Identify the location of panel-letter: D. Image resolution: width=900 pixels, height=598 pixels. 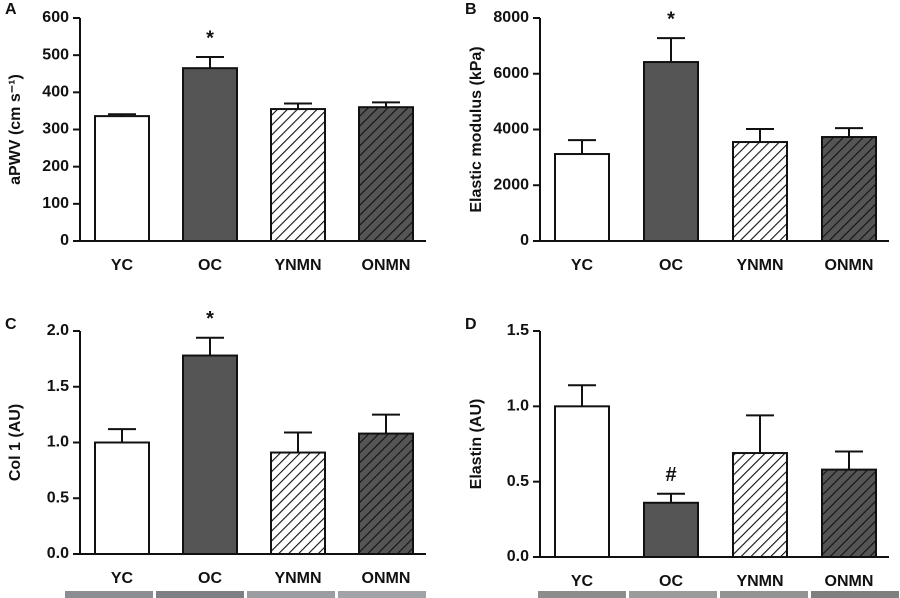
(471, 324).